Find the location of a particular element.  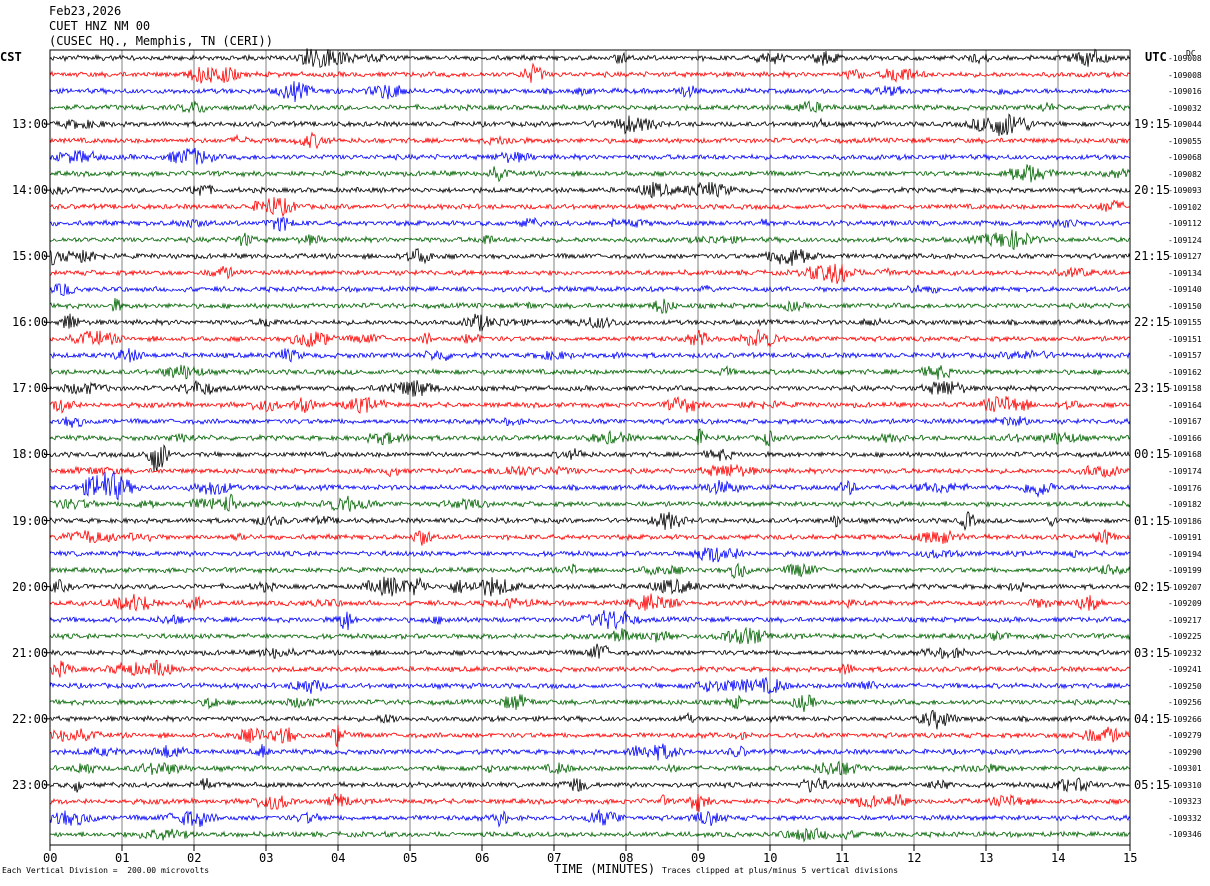

dc-offset-label: -109151 is located at coordinates (1185, 339).